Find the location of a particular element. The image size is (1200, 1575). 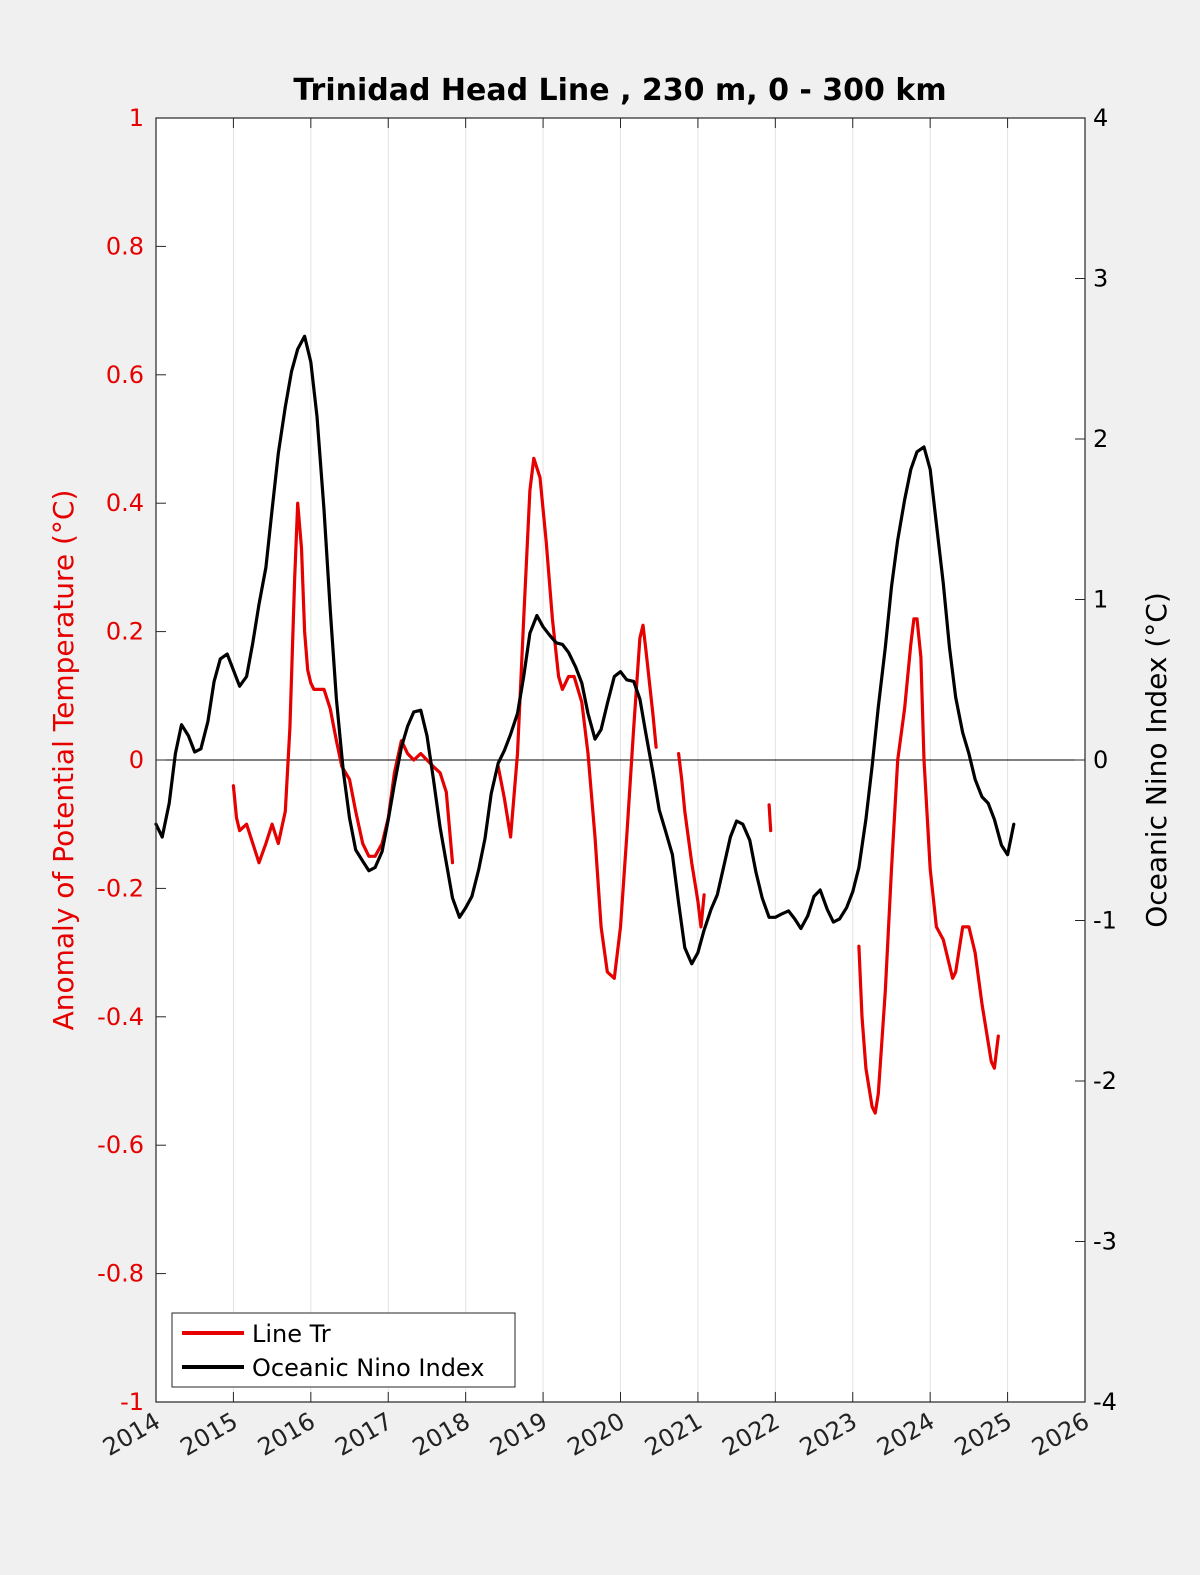

legend-label-line-tr: Line Tr is located at coordinates (291, 1334).